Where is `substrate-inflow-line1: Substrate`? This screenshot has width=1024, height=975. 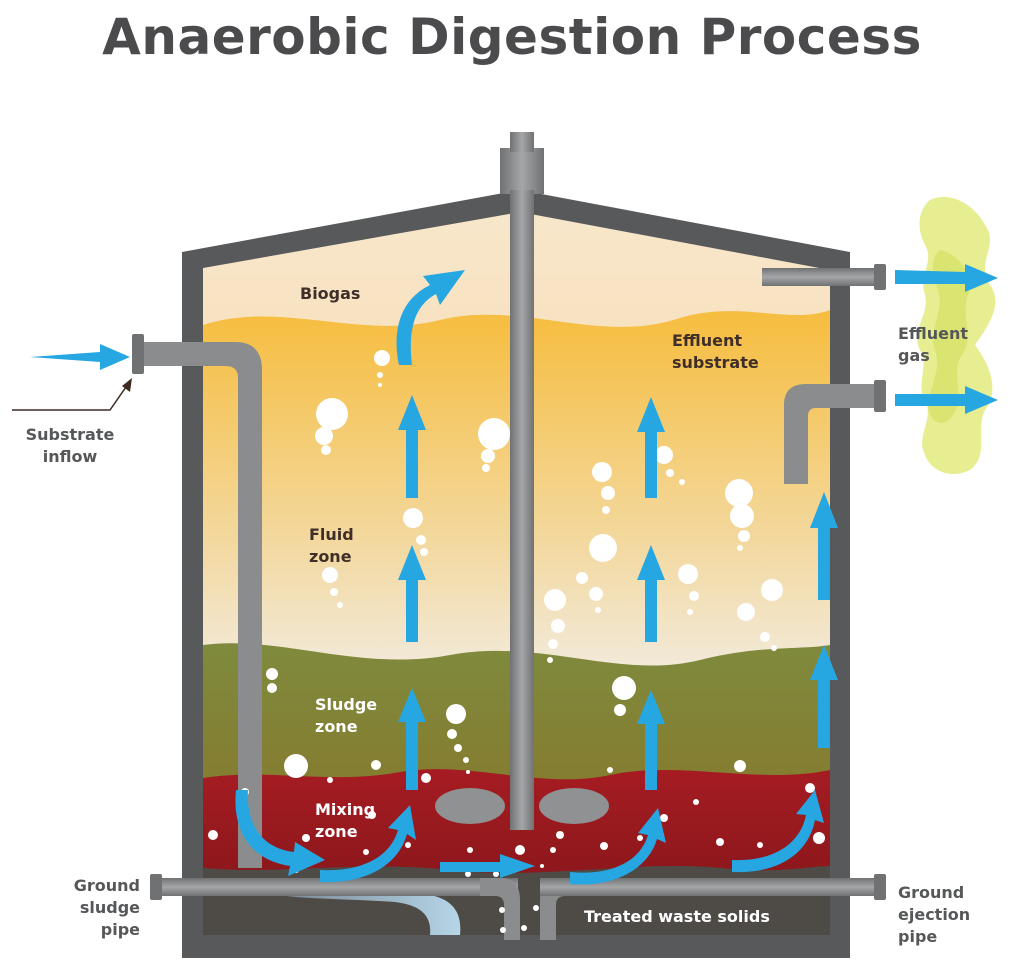
substrate-inflow-line1: Substrate is located at coordinates (70, 434).